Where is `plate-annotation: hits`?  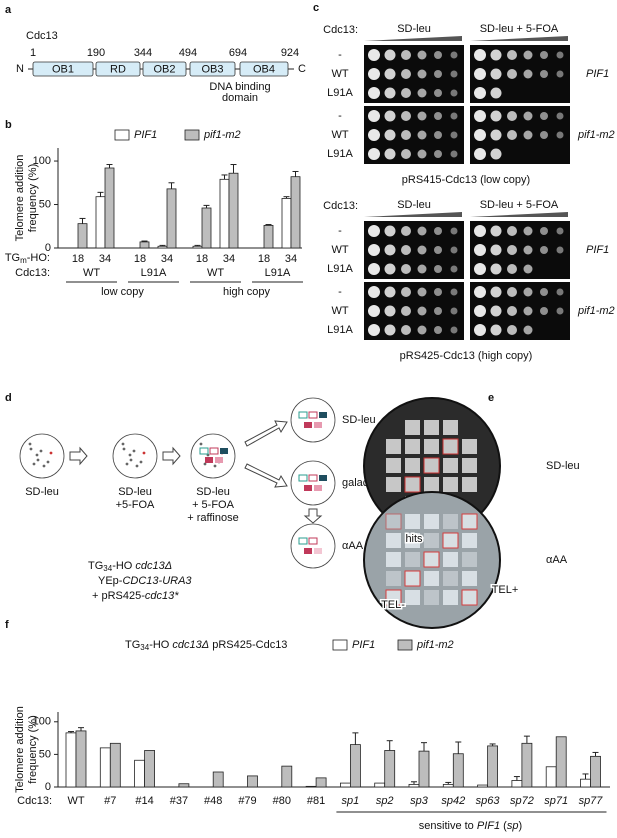
plate-annotation: hits is located at coordinates (414, 539).